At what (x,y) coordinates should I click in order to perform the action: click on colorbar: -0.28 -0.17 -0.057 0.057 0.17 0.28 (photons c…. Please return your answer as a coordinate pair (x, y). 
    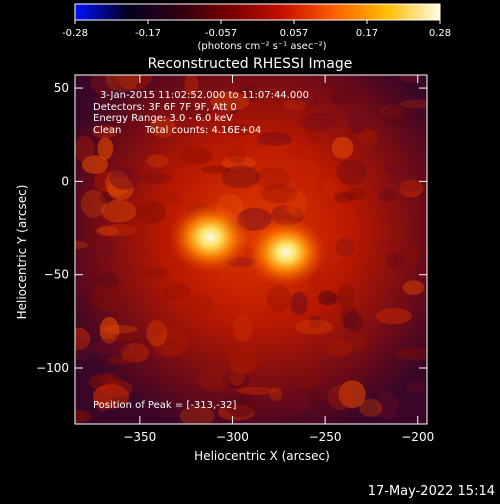
    Looking at the image, I should click on (256, 27).